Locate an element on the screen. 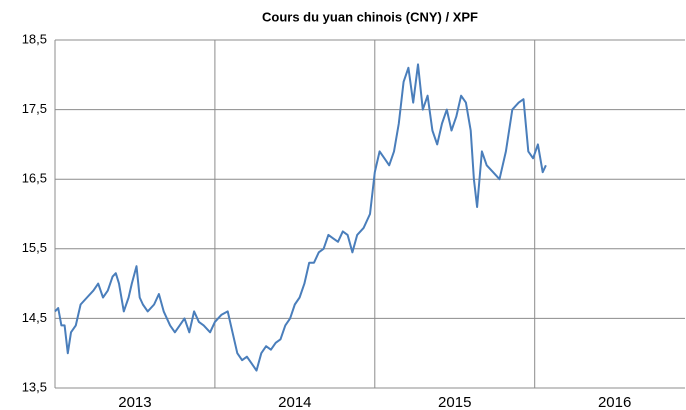  x-tick-label: 2015 is located at coordinates (454, 402).